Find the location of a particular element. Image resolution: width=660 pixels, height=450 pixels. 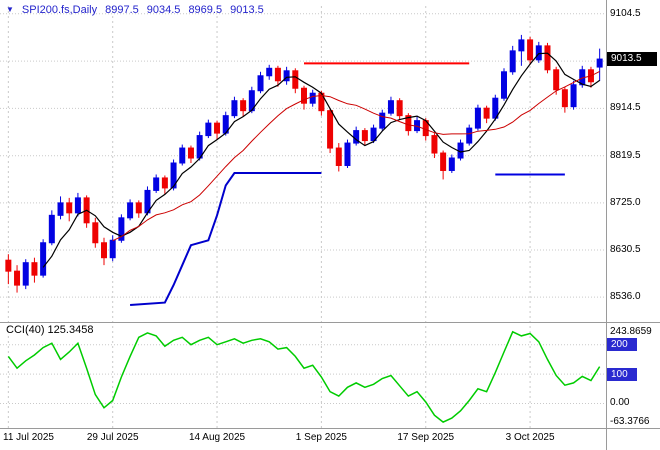

current-price-tag: 9013.5 is located at coordinates (632, 59).